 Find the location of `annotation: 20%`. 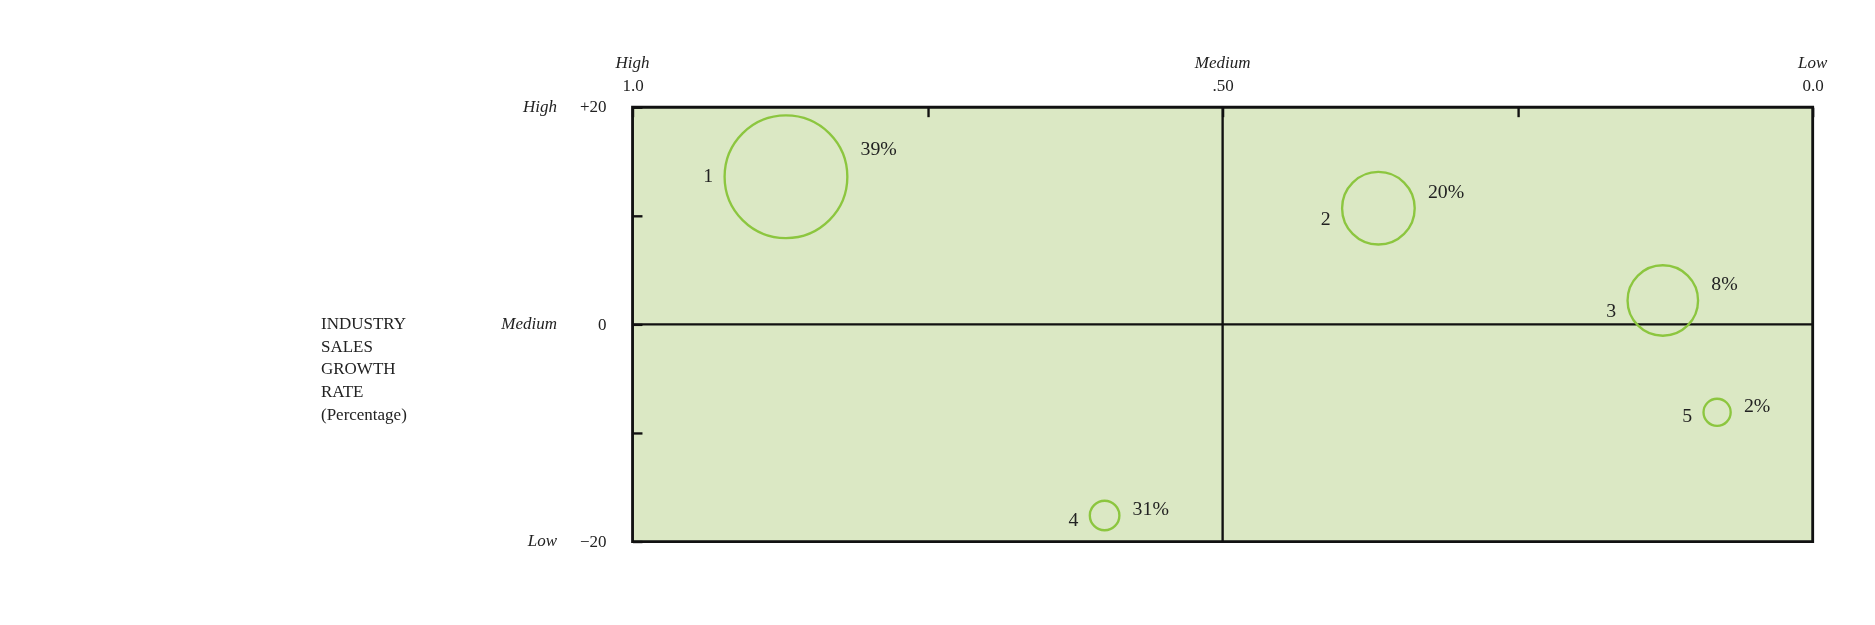

annotation: 20% is located at coordinates (1446, 190).